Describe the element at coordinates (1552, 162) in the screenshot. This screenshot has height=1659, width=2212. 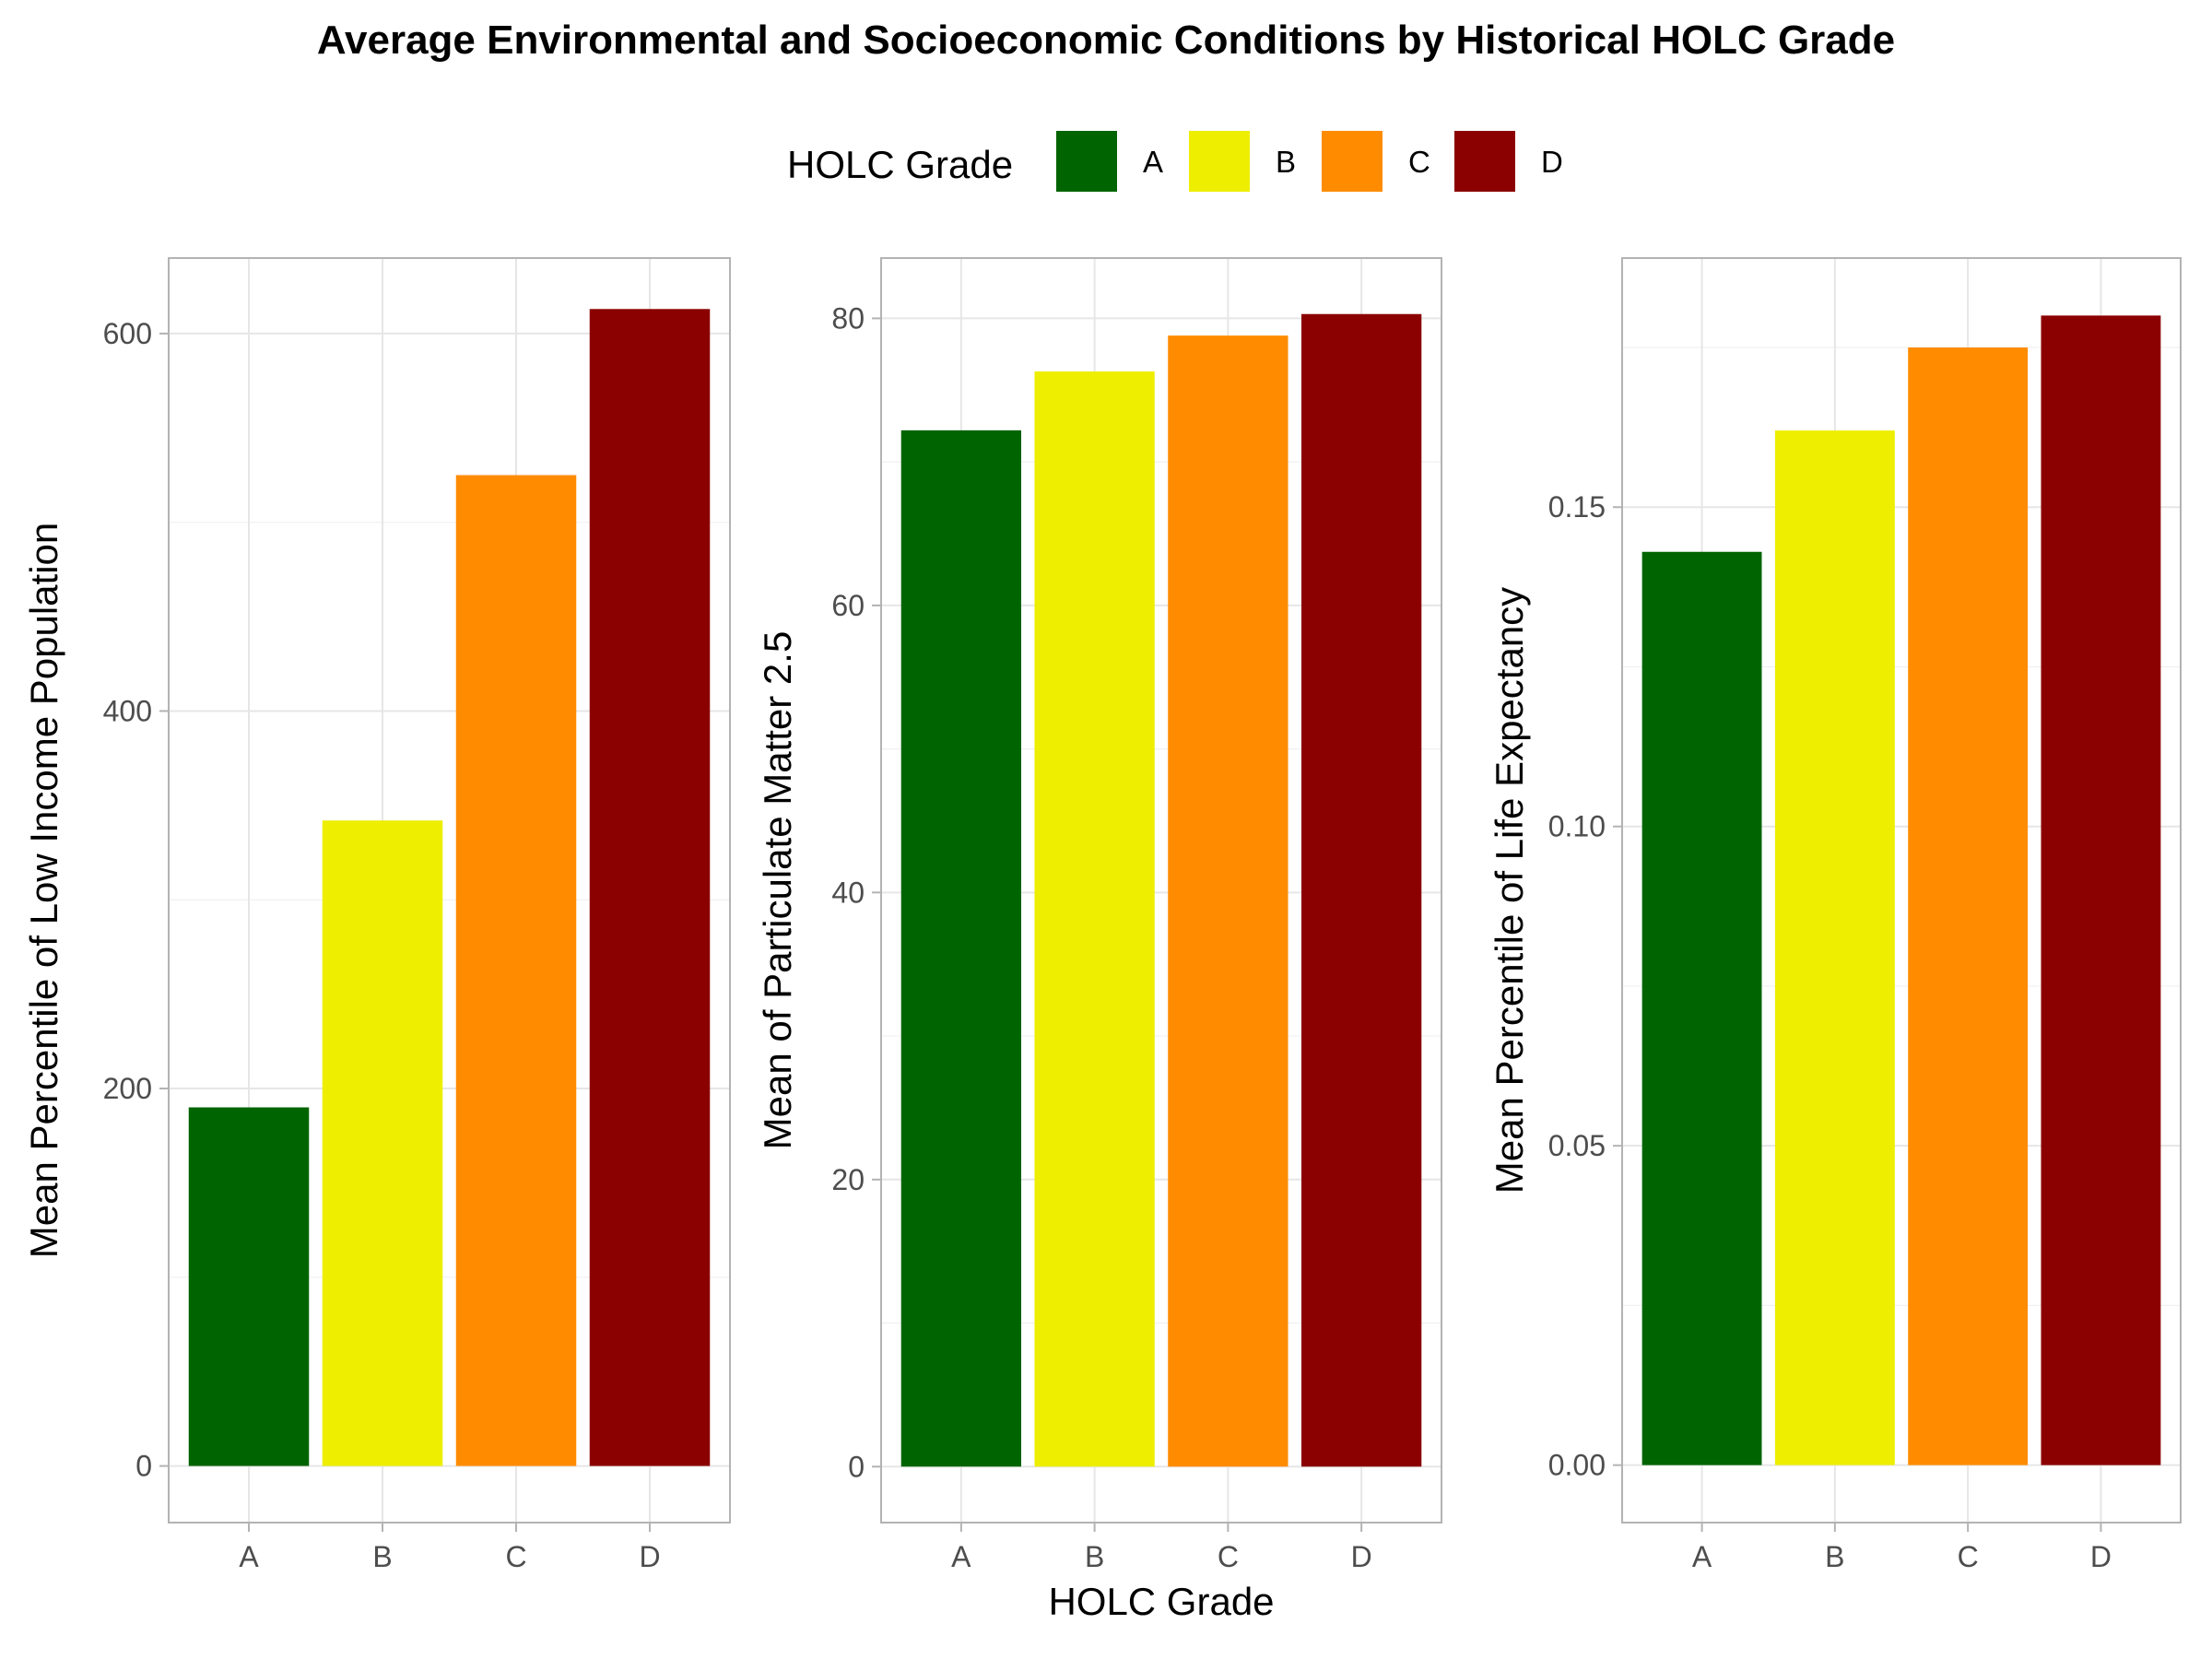
I see `legend-label-d: D` at that location.